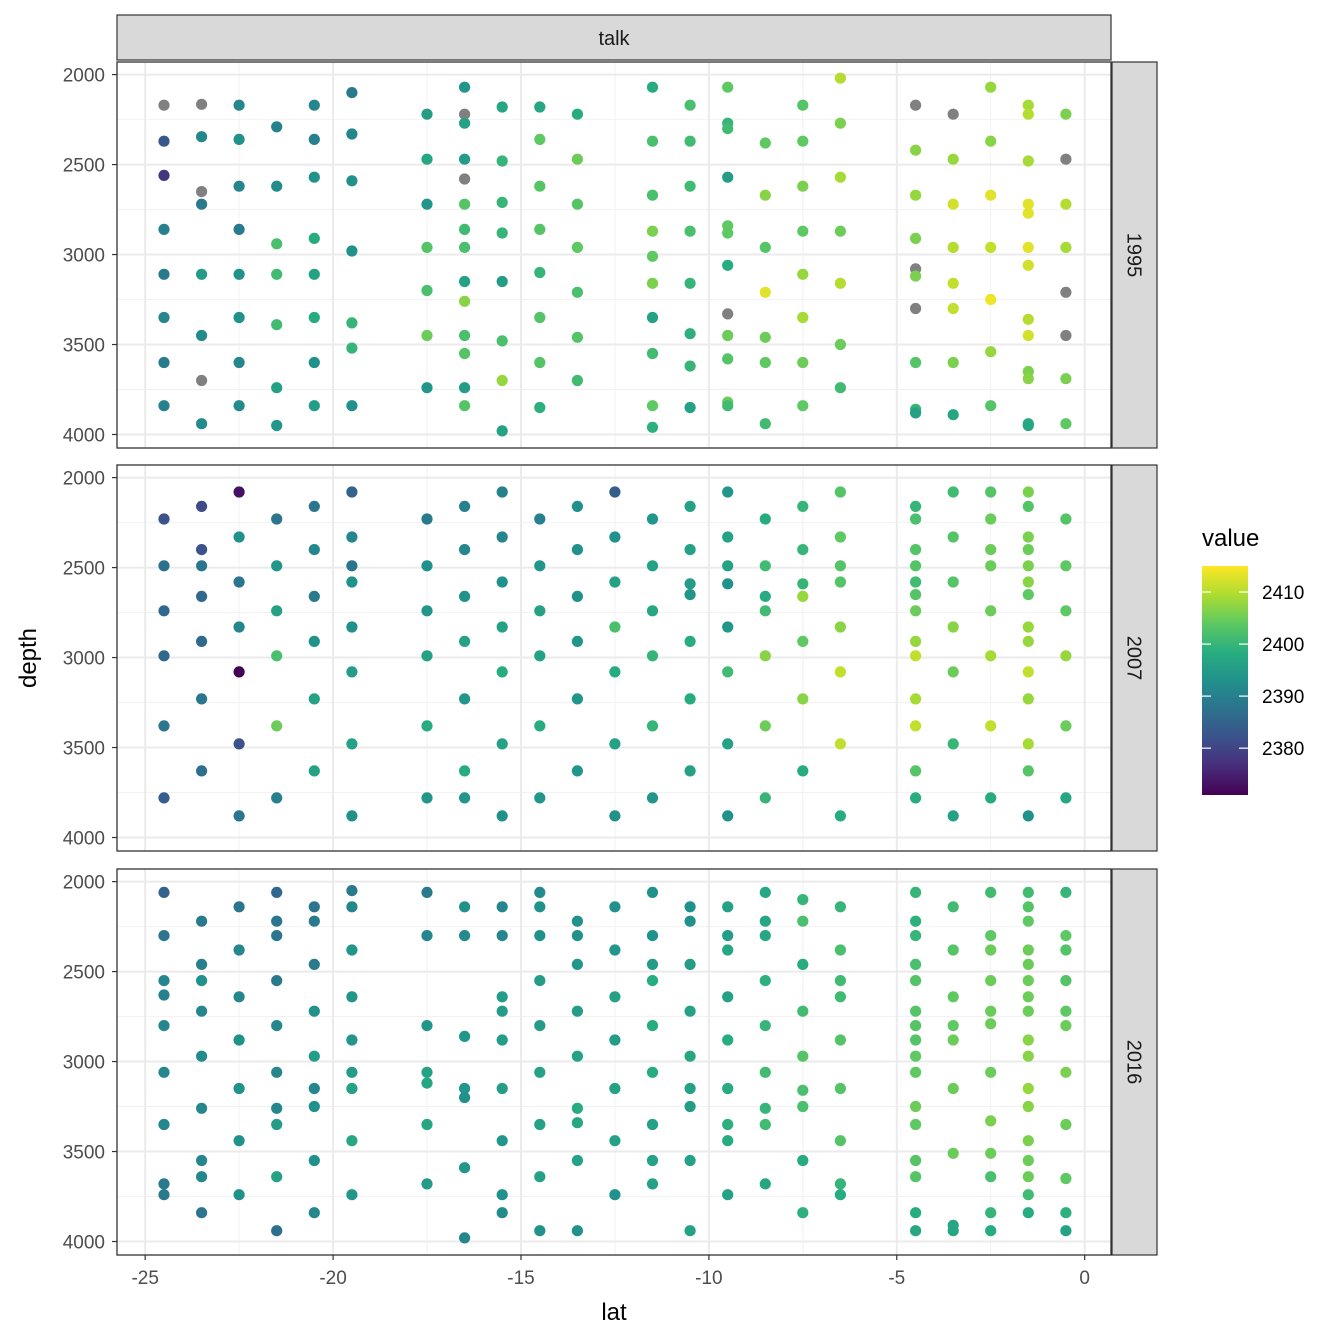 Image resolution: width=1344 pixels, height=1344 pixels. I want to click on y-tick-label: 3500, so click(84, 749).